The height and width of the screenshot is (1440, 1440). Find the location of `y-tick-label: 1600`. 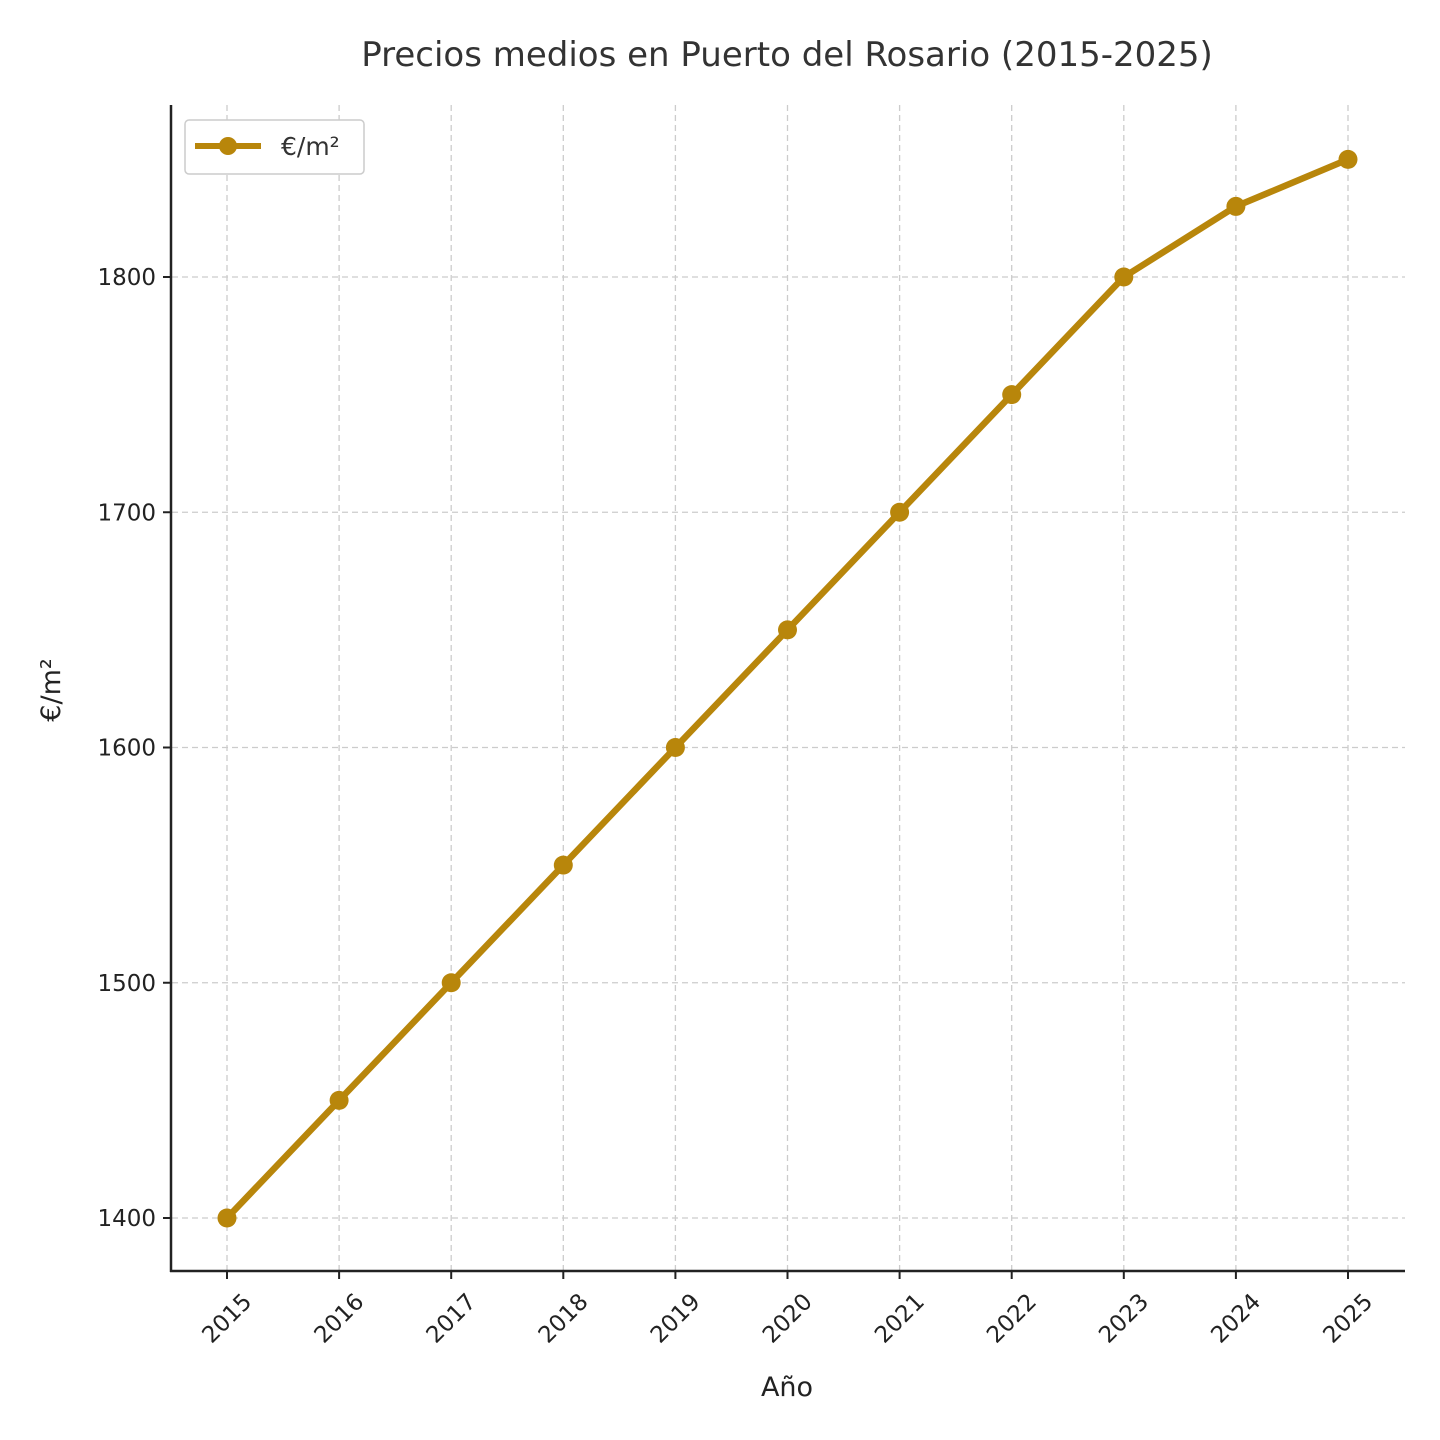

y-tick-label: 1600 is located at coordinates (126, 749).